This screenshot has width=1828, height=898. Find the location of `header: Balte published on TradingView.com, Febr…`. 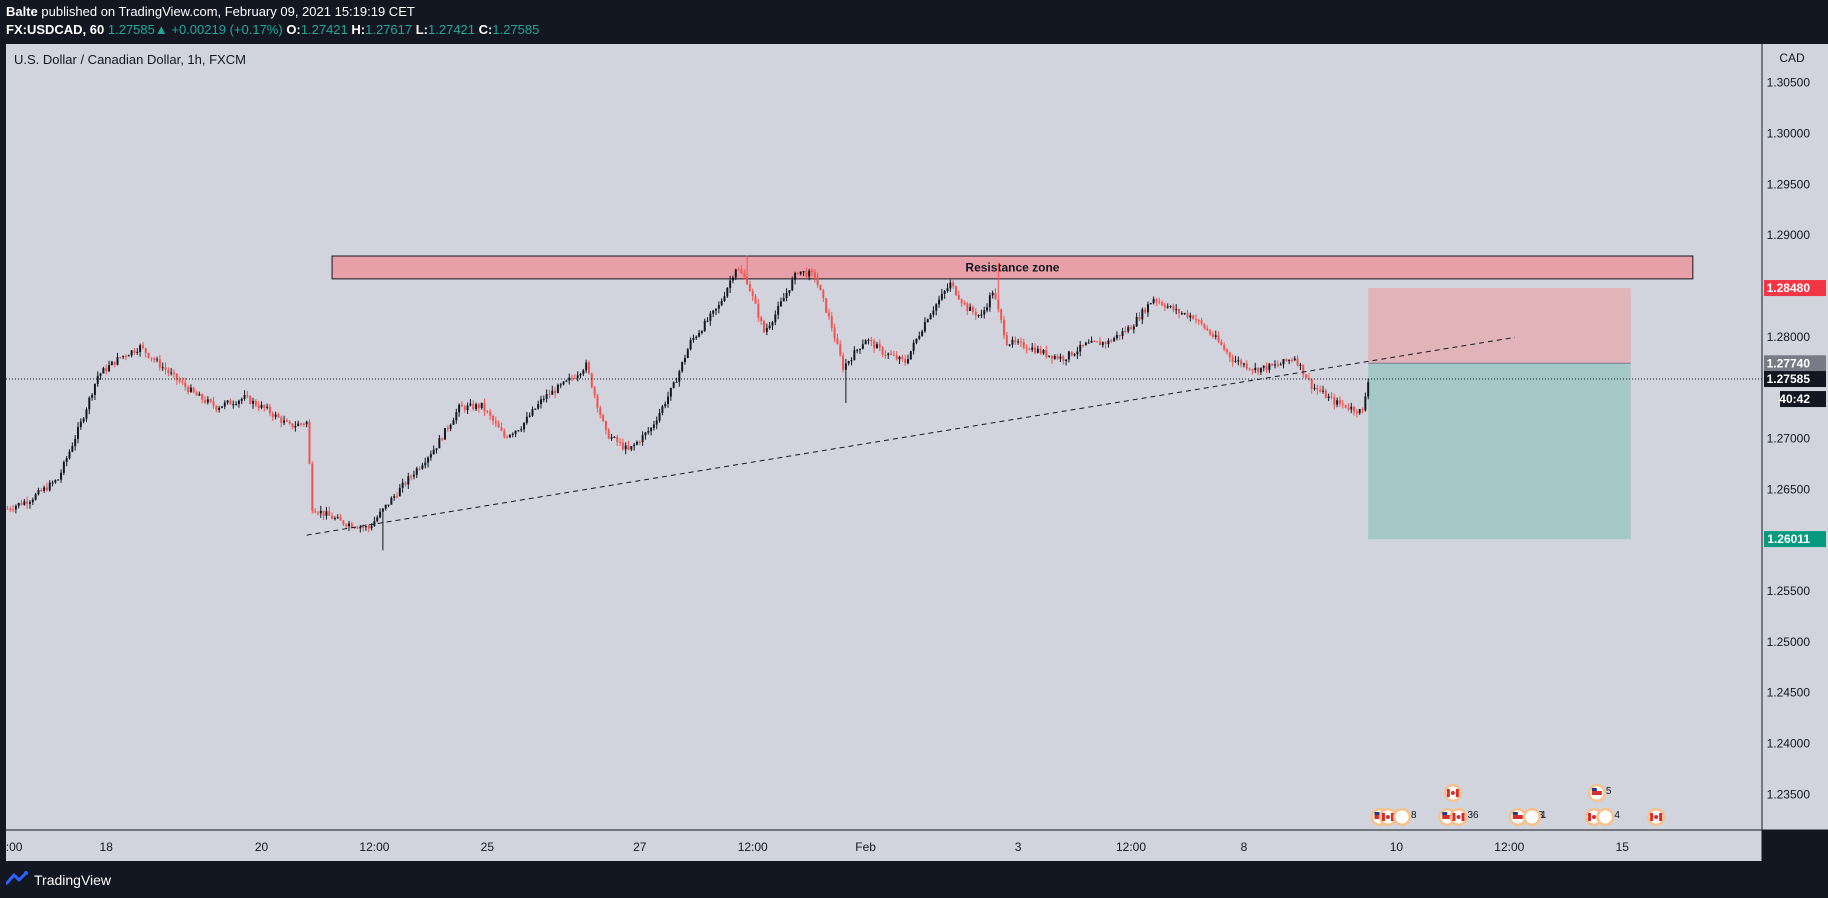

header: Balte published on TradingView.com, Febr… is located at coordinates (914, 22).